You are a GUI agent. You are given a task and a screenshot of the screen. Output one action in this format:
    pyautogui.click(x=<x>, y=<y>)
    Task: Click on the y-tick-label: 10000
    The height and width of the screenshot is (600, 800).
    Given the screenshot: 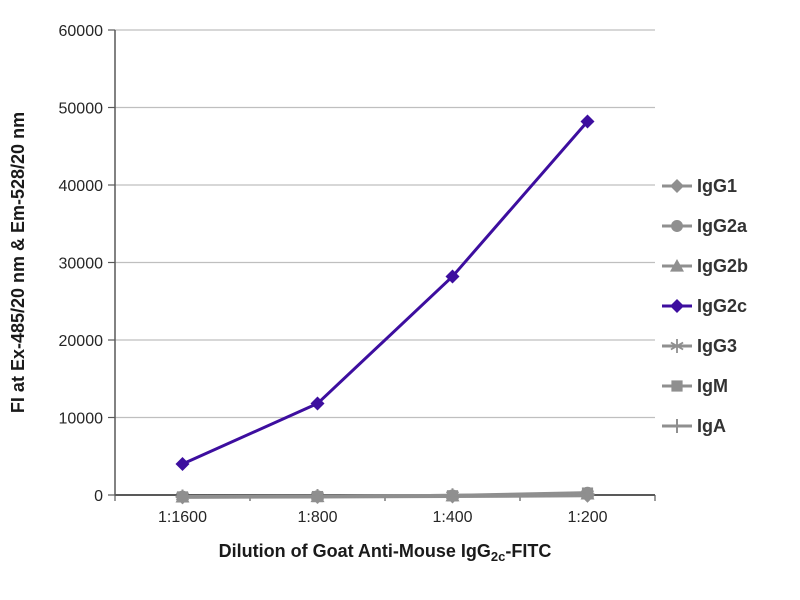 What is the action you would take?
    pyautogui.click(x=81, y=419)
    